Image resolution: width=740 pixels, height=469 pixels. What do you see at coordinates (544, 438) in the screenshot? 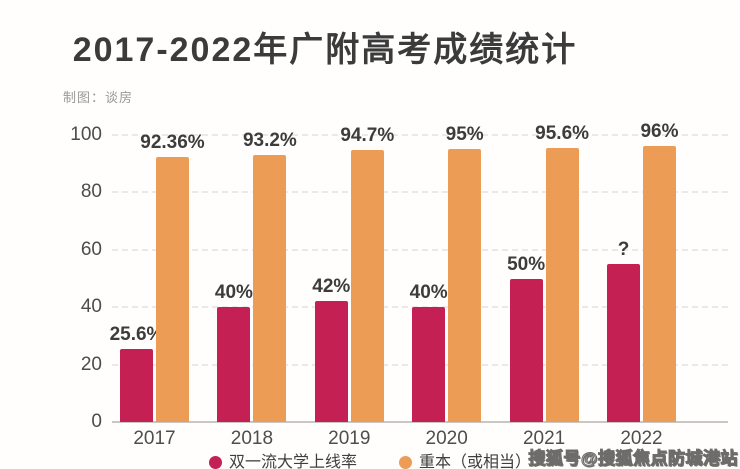
I see `x-tick-label-2021: 2021` at bounding box center [544, 438].